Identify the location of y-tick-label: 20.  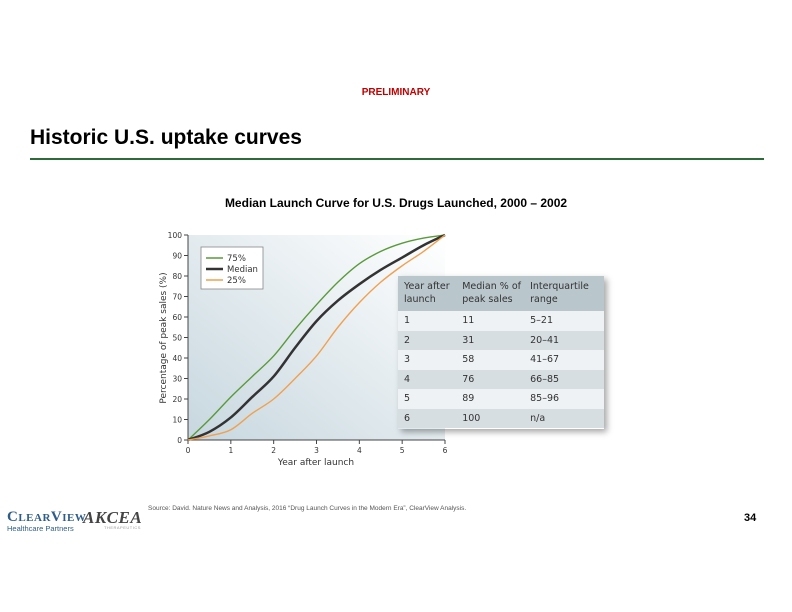
(177, 399).